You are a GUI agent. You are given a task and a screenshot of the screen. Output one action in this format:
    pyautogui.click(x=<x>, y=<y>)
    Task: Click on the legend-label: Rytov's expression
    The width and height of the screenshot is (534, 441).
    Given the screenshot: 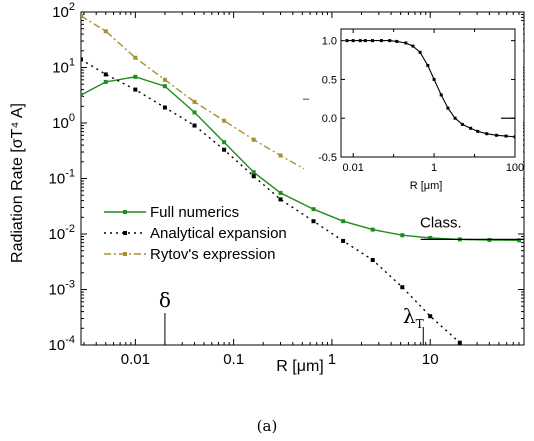 What is the action you would take?
    pyautogui.click(x=212, y=254)
    